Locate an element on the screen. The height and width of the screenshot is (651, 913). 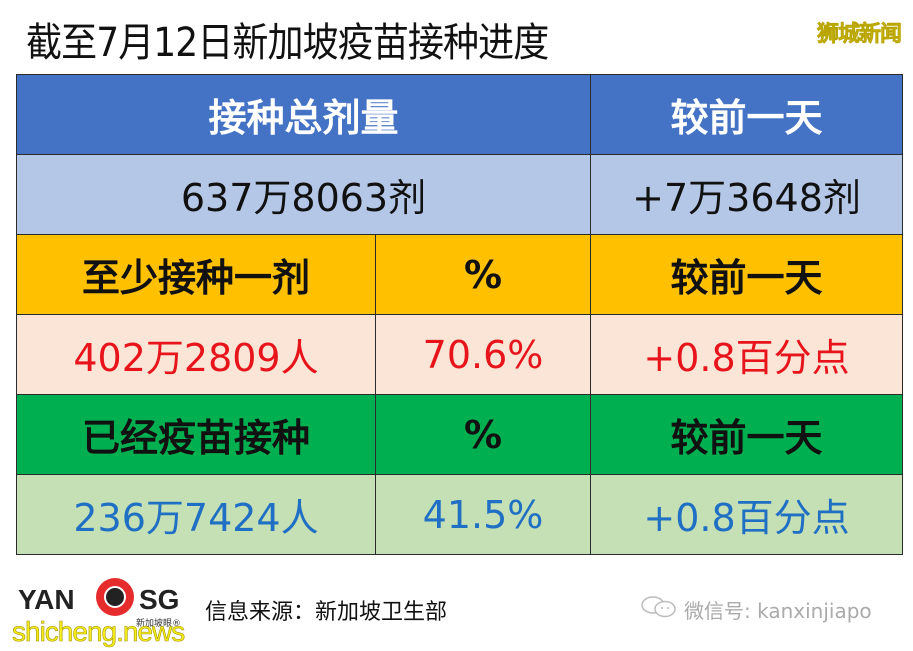
fully-vaccinated-value: 236万7424人 is located at coordinates (196, 514).